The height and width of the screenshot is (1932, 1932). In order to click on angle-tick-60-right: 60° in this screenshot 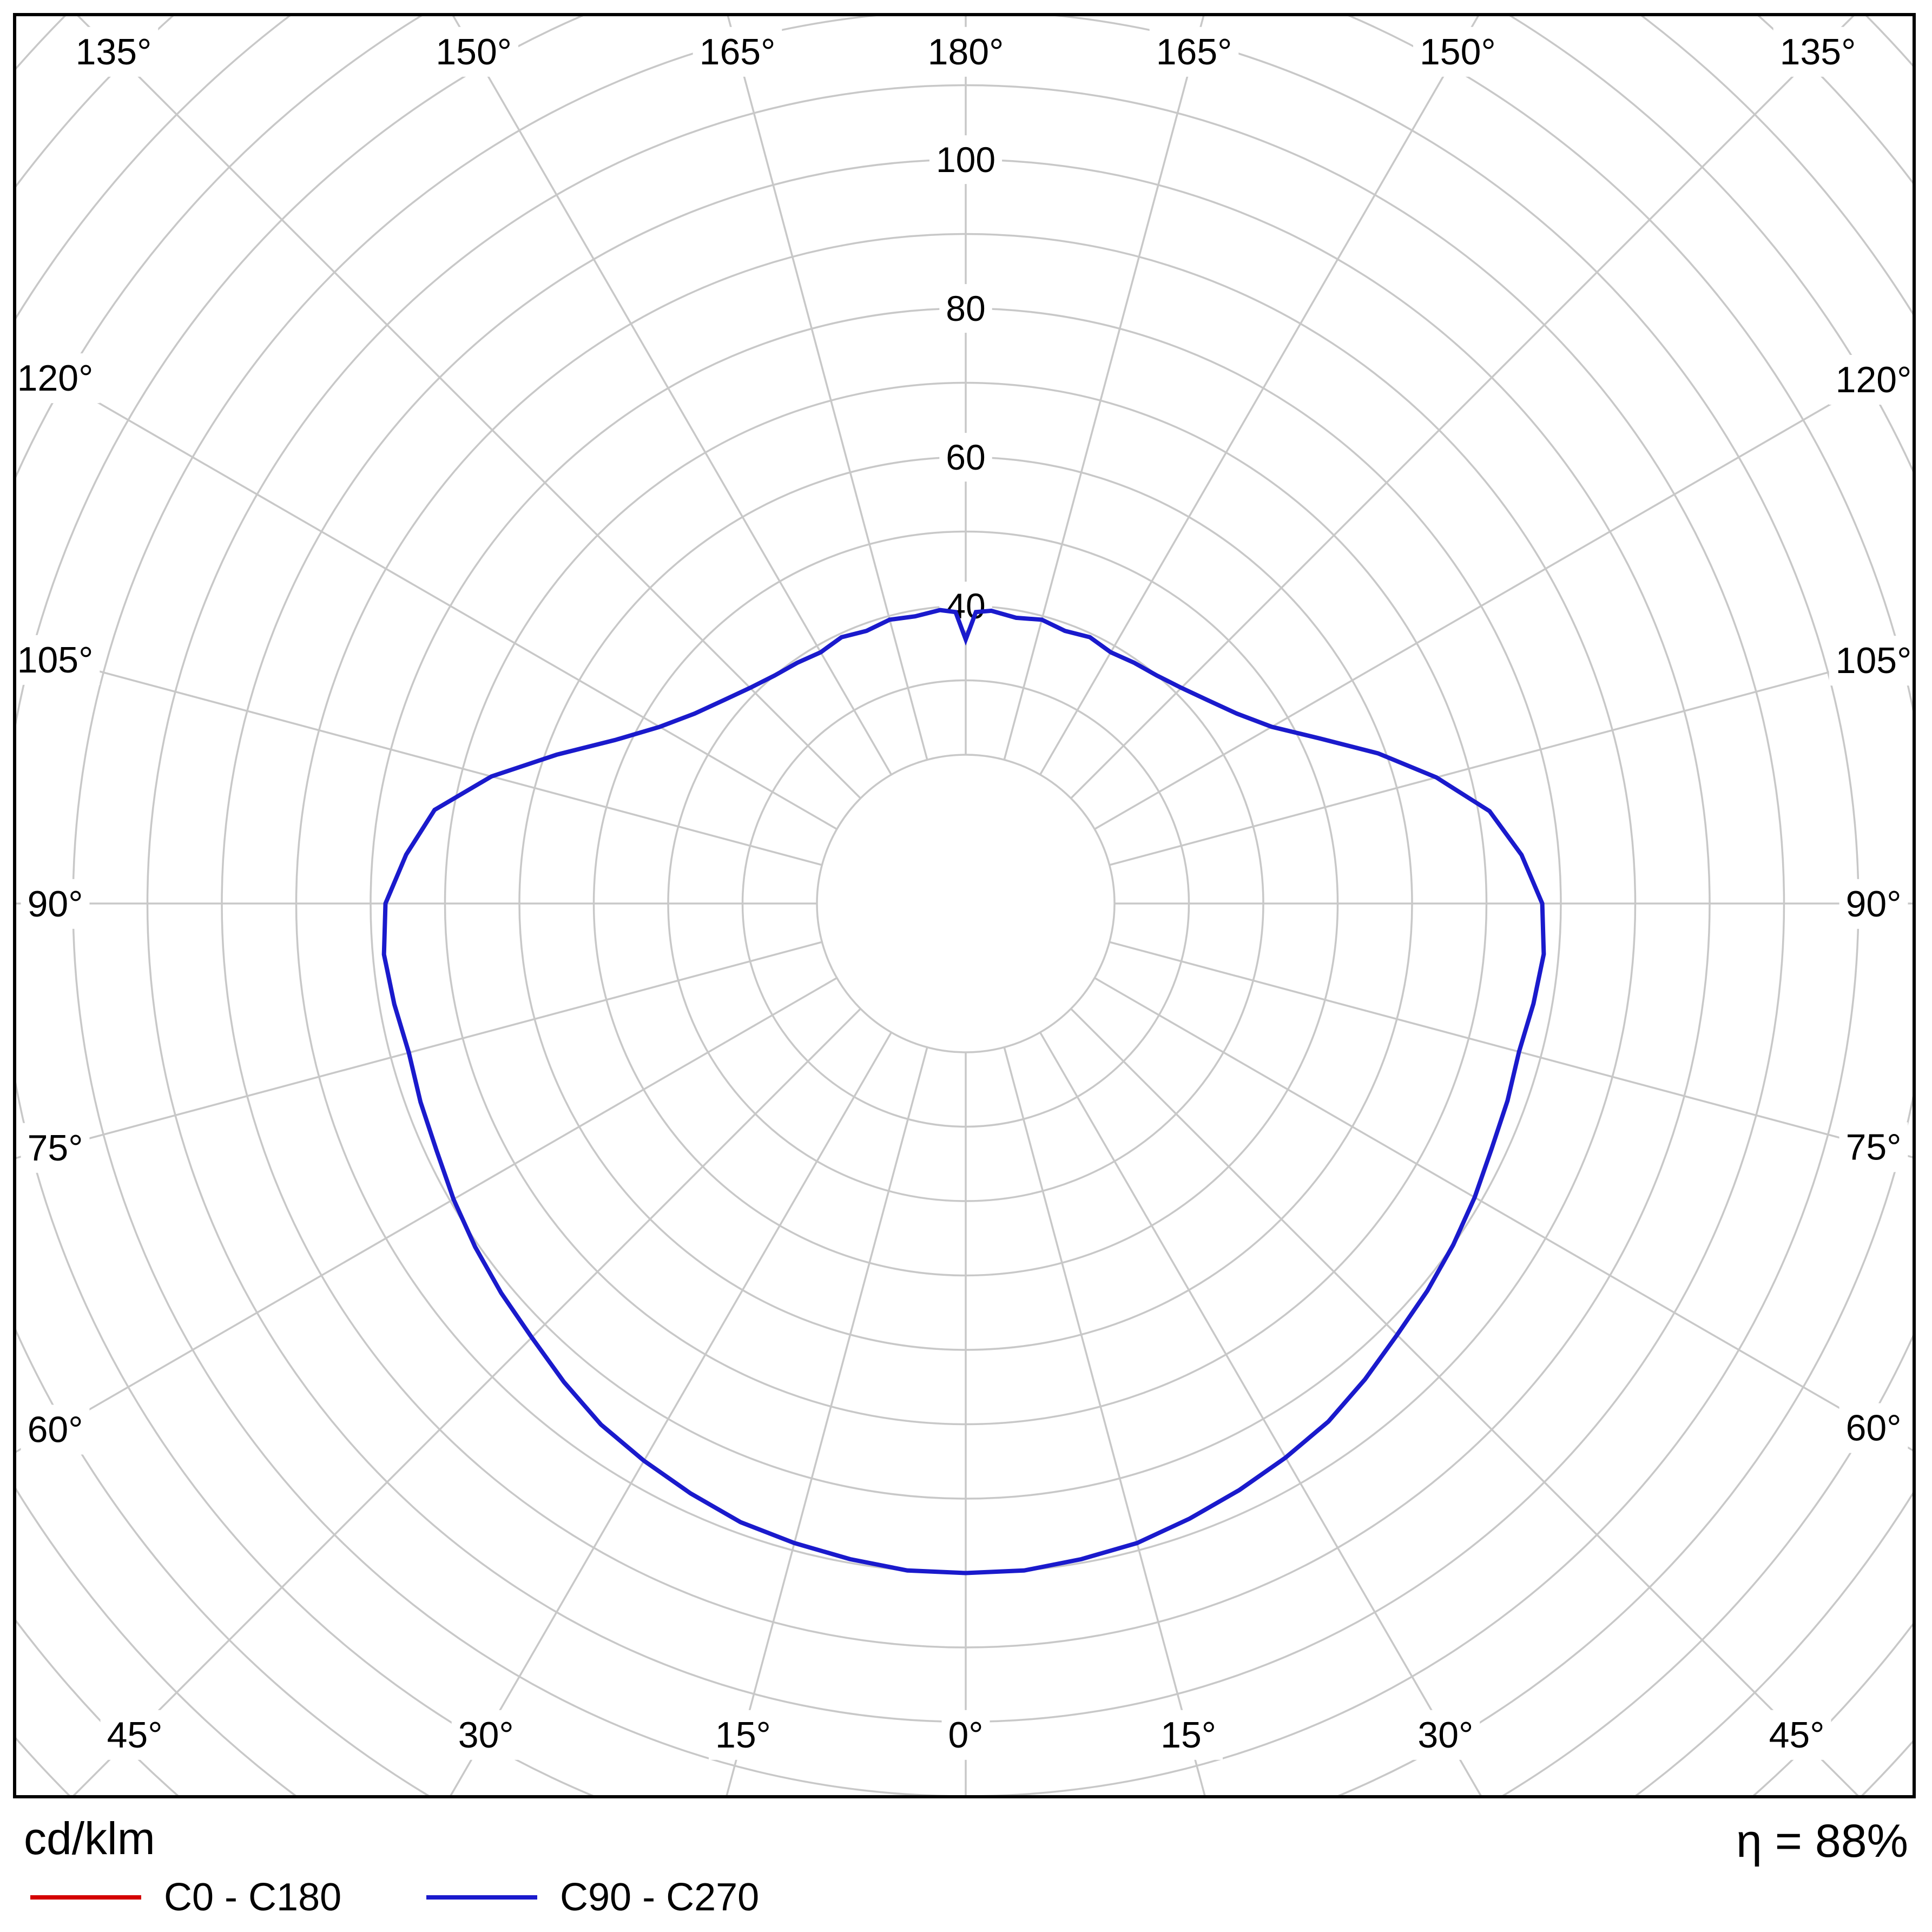, I will do `click(1874, 1428)`.